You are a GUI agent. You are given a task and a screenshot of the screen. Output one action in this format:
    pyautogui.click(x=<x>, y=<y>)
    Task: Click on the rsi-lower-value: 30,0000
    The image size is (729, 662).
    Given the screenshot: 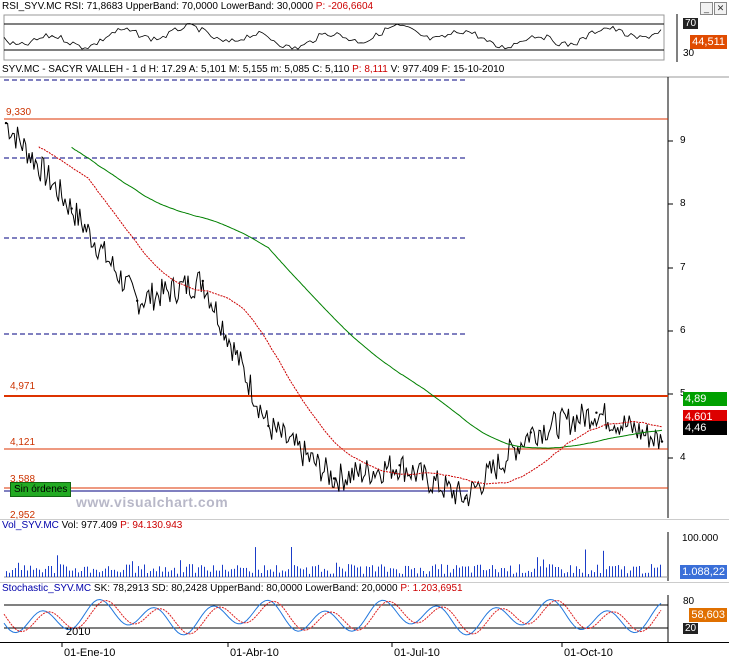 What is the action you would take?
    pyautogui.click(x=295, y=6)
    